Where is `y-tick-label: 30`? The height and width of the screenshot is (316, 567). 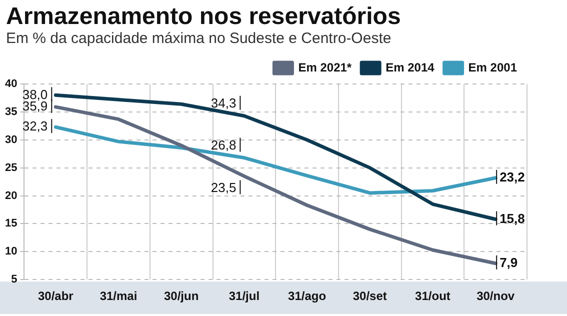
y-tick-label: 30 is located at coordinates (11, 140).